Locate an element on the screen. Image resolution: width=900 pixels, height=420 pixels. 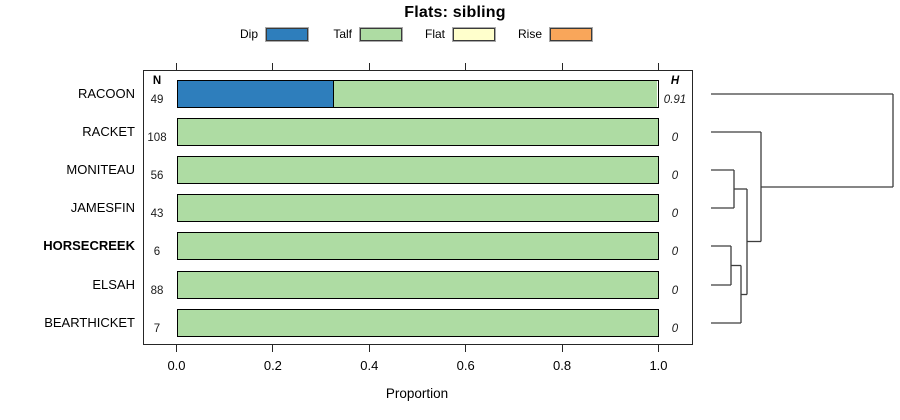
row-label-racket: RACKET is located at coordinates (108, 131).